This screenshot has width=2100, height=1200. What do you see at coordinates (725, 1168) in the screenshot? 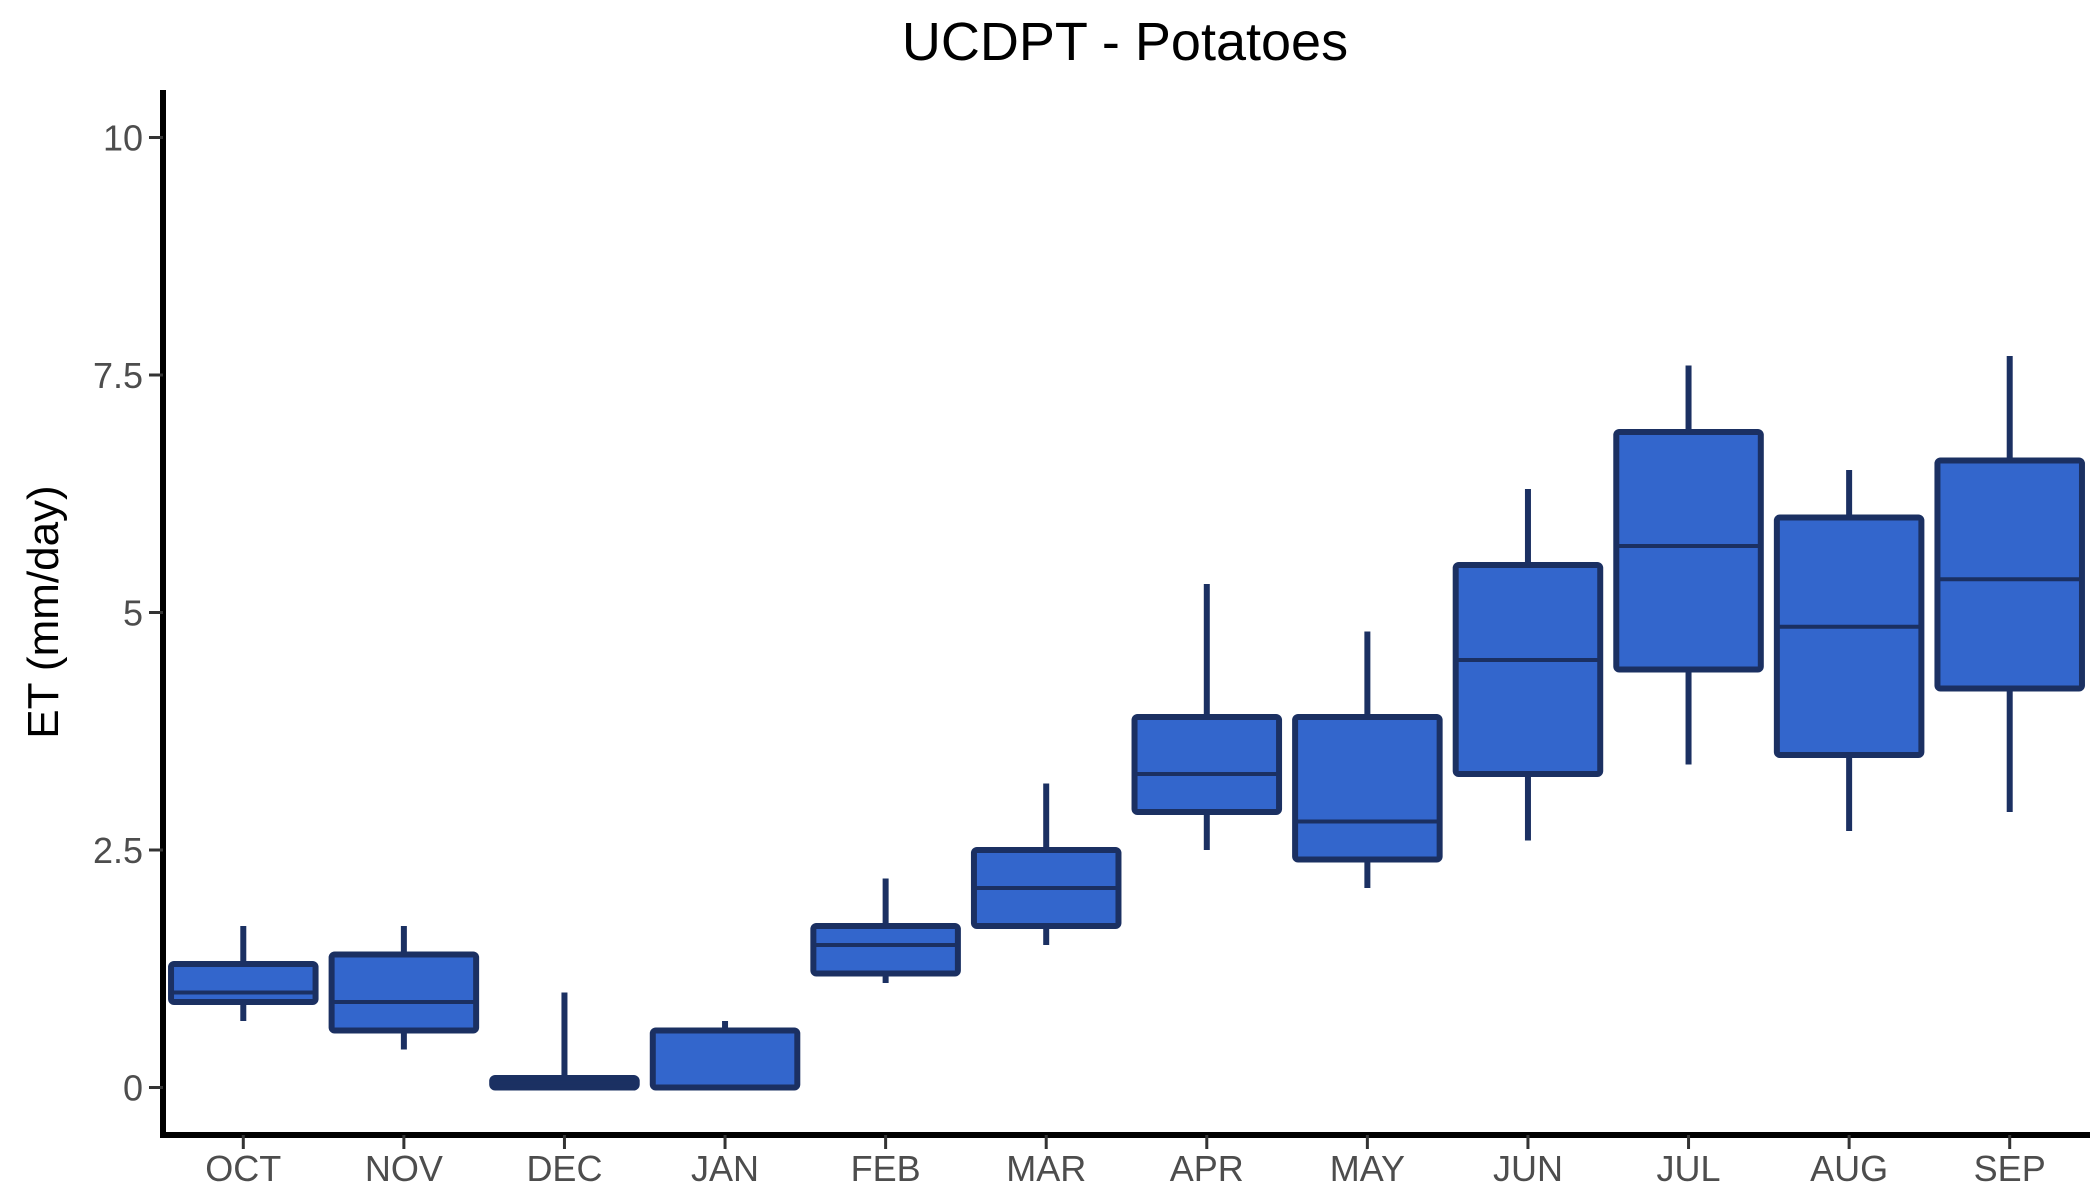
I see `x-tick-label: JAN` at bounding box center [725, 1168].